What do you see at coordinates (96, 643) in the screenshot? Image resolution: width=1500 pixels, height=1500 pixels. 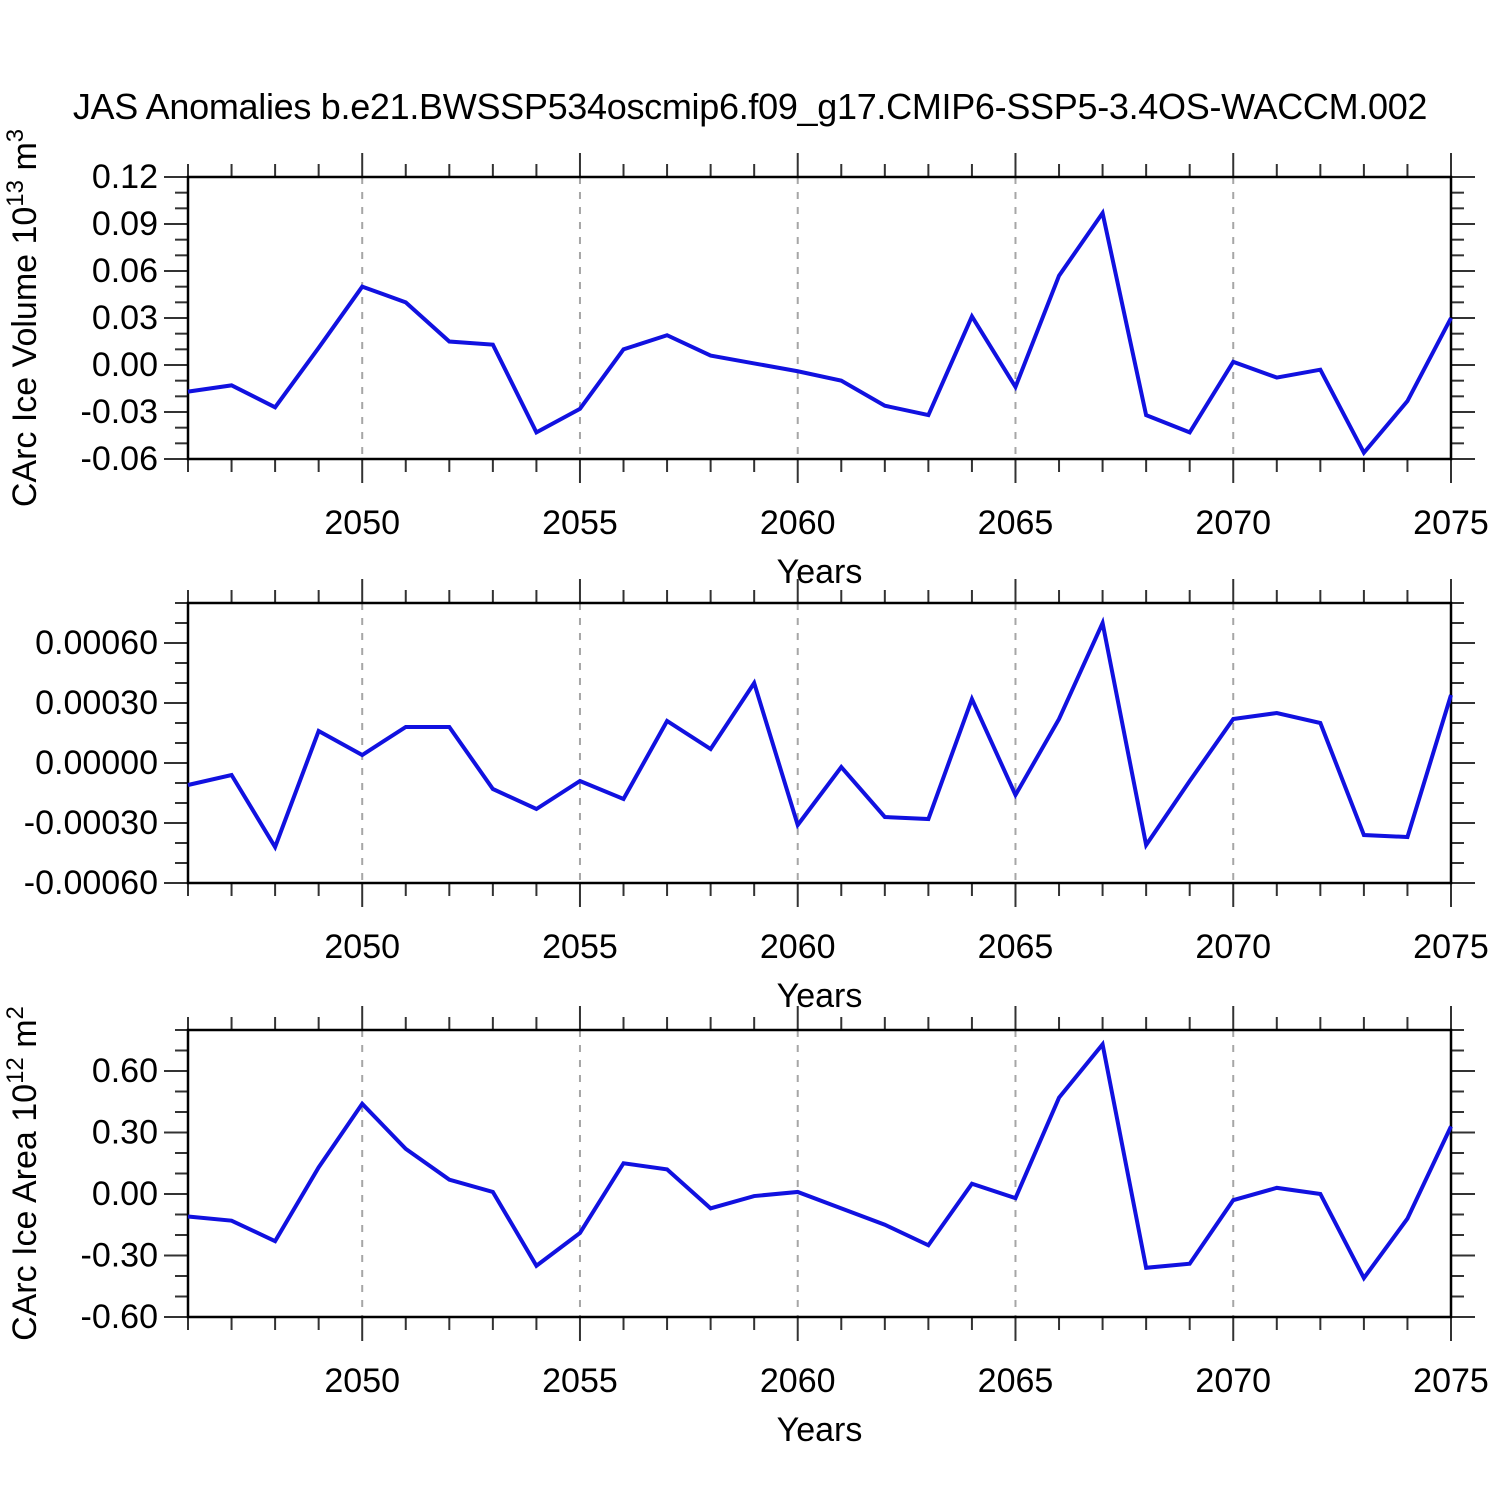 I see `y-tick-label: 0.00060` at bounding box center [96, 643].